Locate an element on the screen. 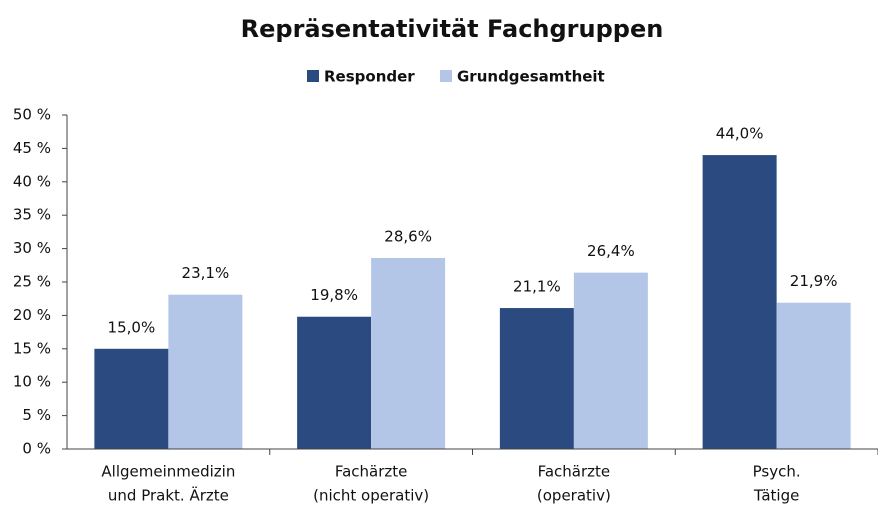 The height and width of the screenshot is (510, 878). x-tick-label: Allgemeinmedizin is located at coordinates (168, 472).